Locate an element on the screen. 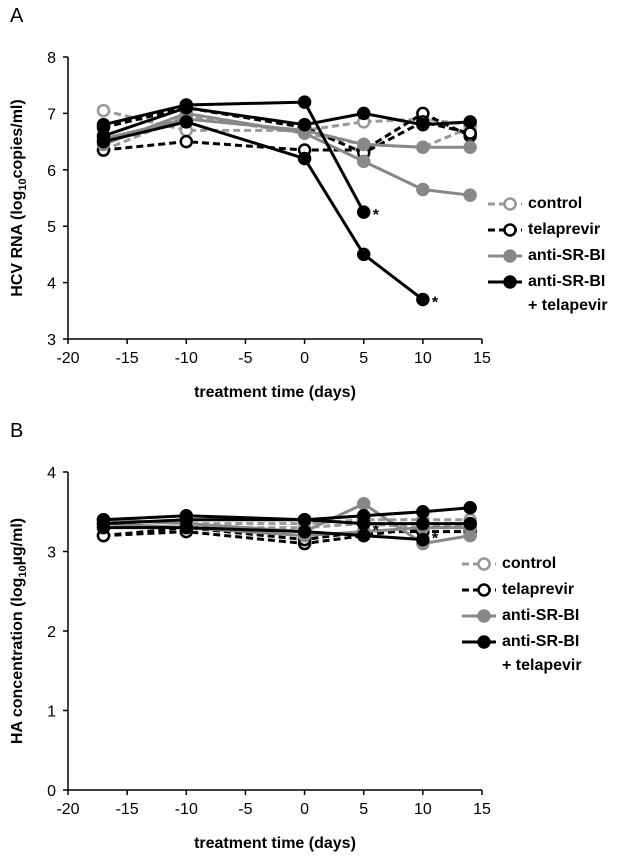 Image resolution: width=637 pixels, height=862 pixels. y-tick-label: 5 is located at coordinates (51, 227).